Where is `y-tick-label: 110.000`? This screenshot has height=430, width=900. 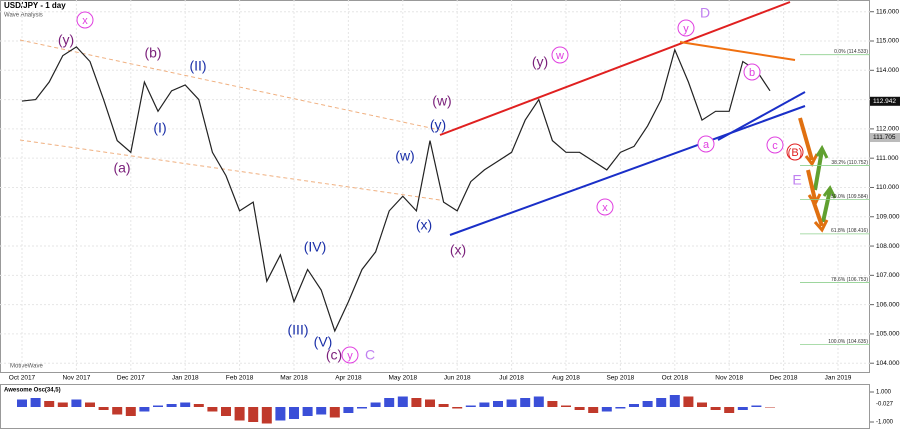 y-tick-label: 110.000 is located at coordinates (887, 187).